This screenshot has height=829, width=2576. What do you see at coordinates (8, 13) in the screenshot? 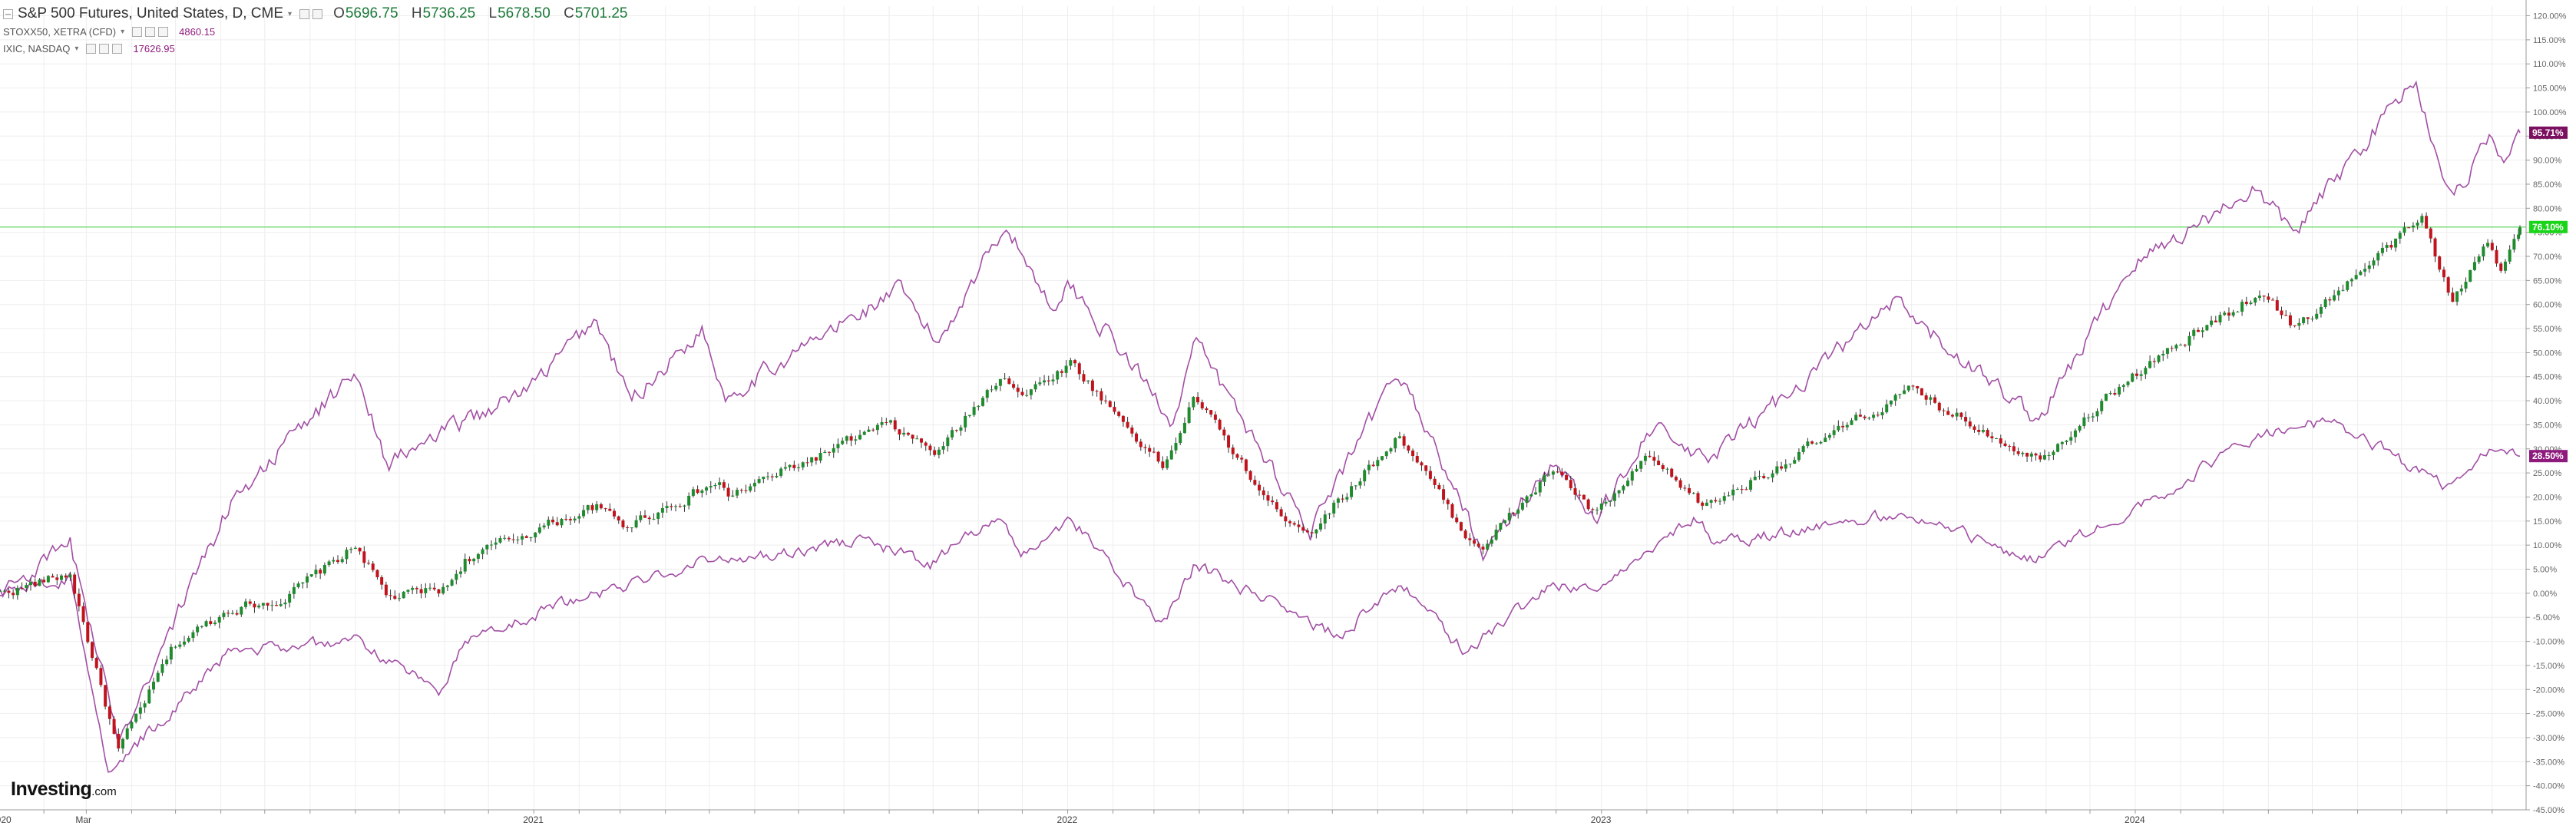
I see `collapse-icon` at bounding box center [8, 13].